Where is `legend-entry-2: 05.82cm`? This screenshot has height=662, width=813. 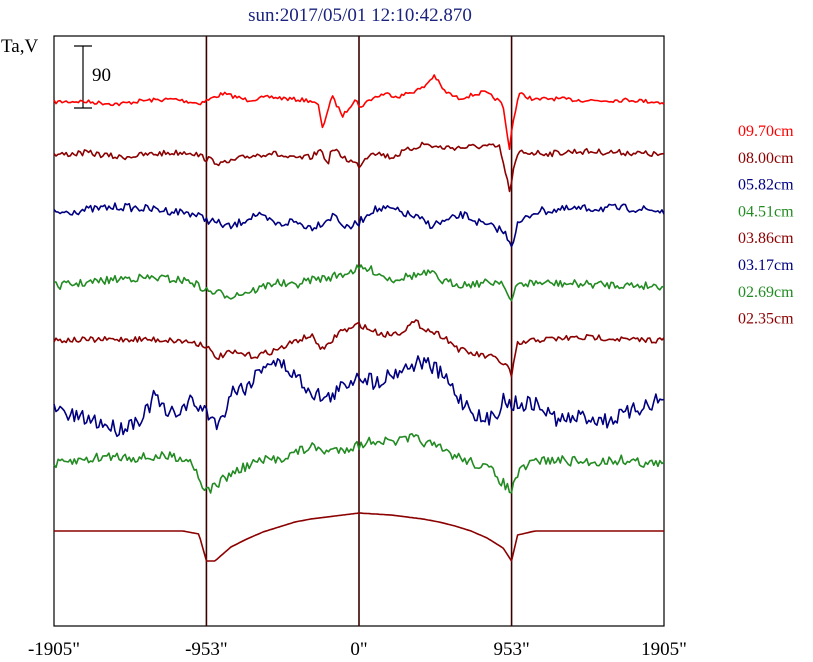 legend-entry-2: 05.82cm is located at coordinates (766, 185).